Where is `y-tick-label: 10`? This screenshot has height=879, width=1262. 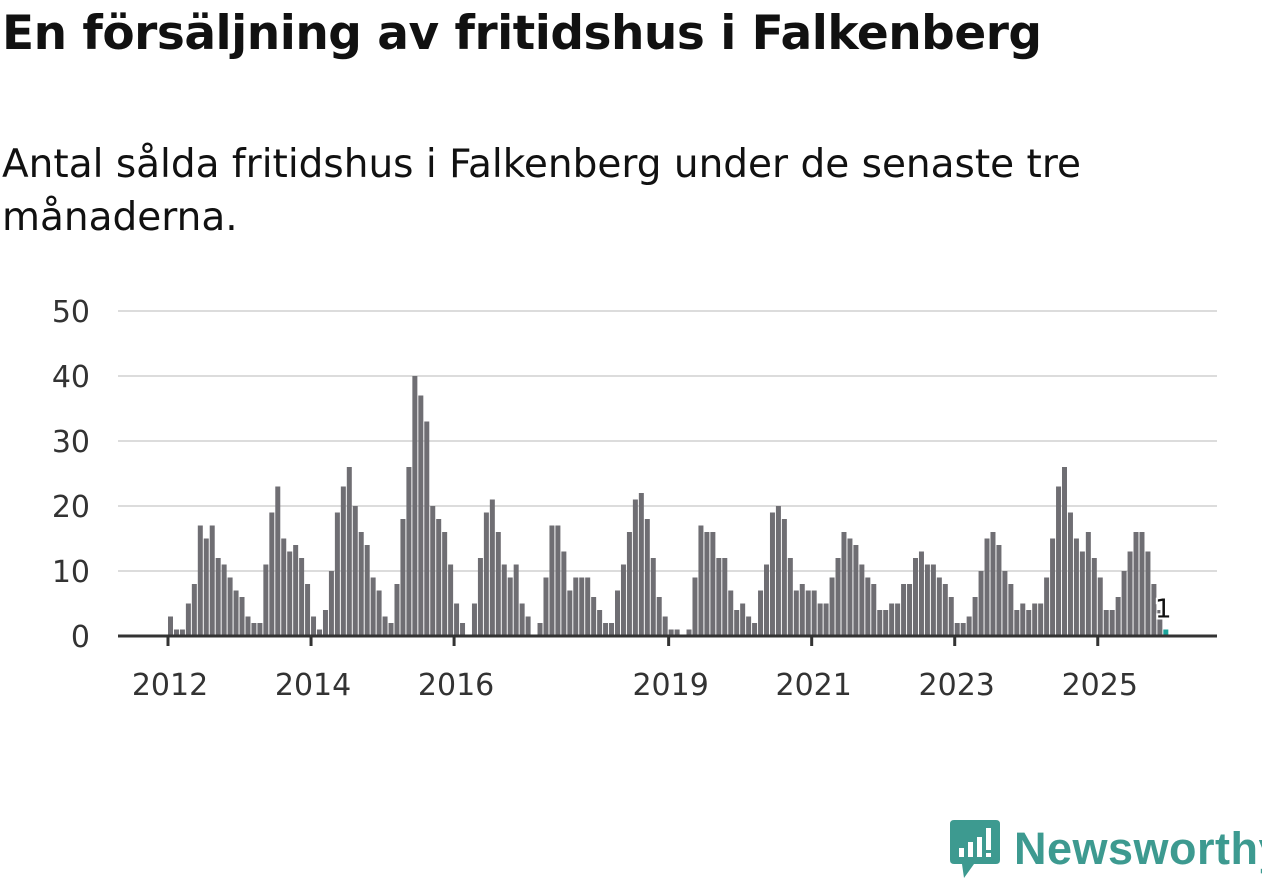 y-tick-label: 10 is located at coordinates (71, 572).